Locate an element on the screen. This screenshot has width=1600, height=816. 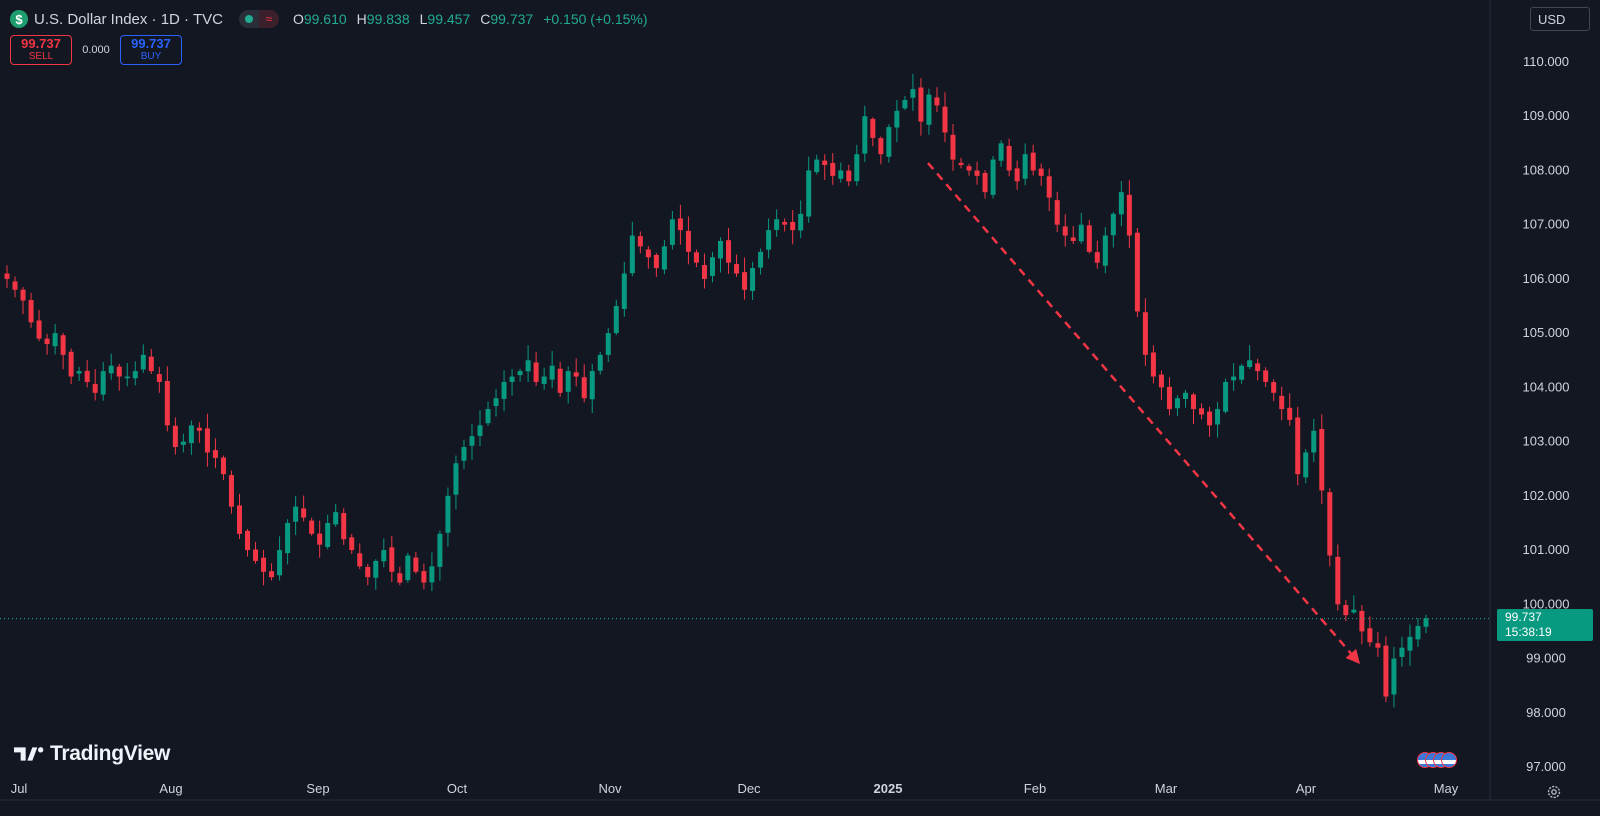
tradingview-logo: TradingView is located at coordinates (92, 754).